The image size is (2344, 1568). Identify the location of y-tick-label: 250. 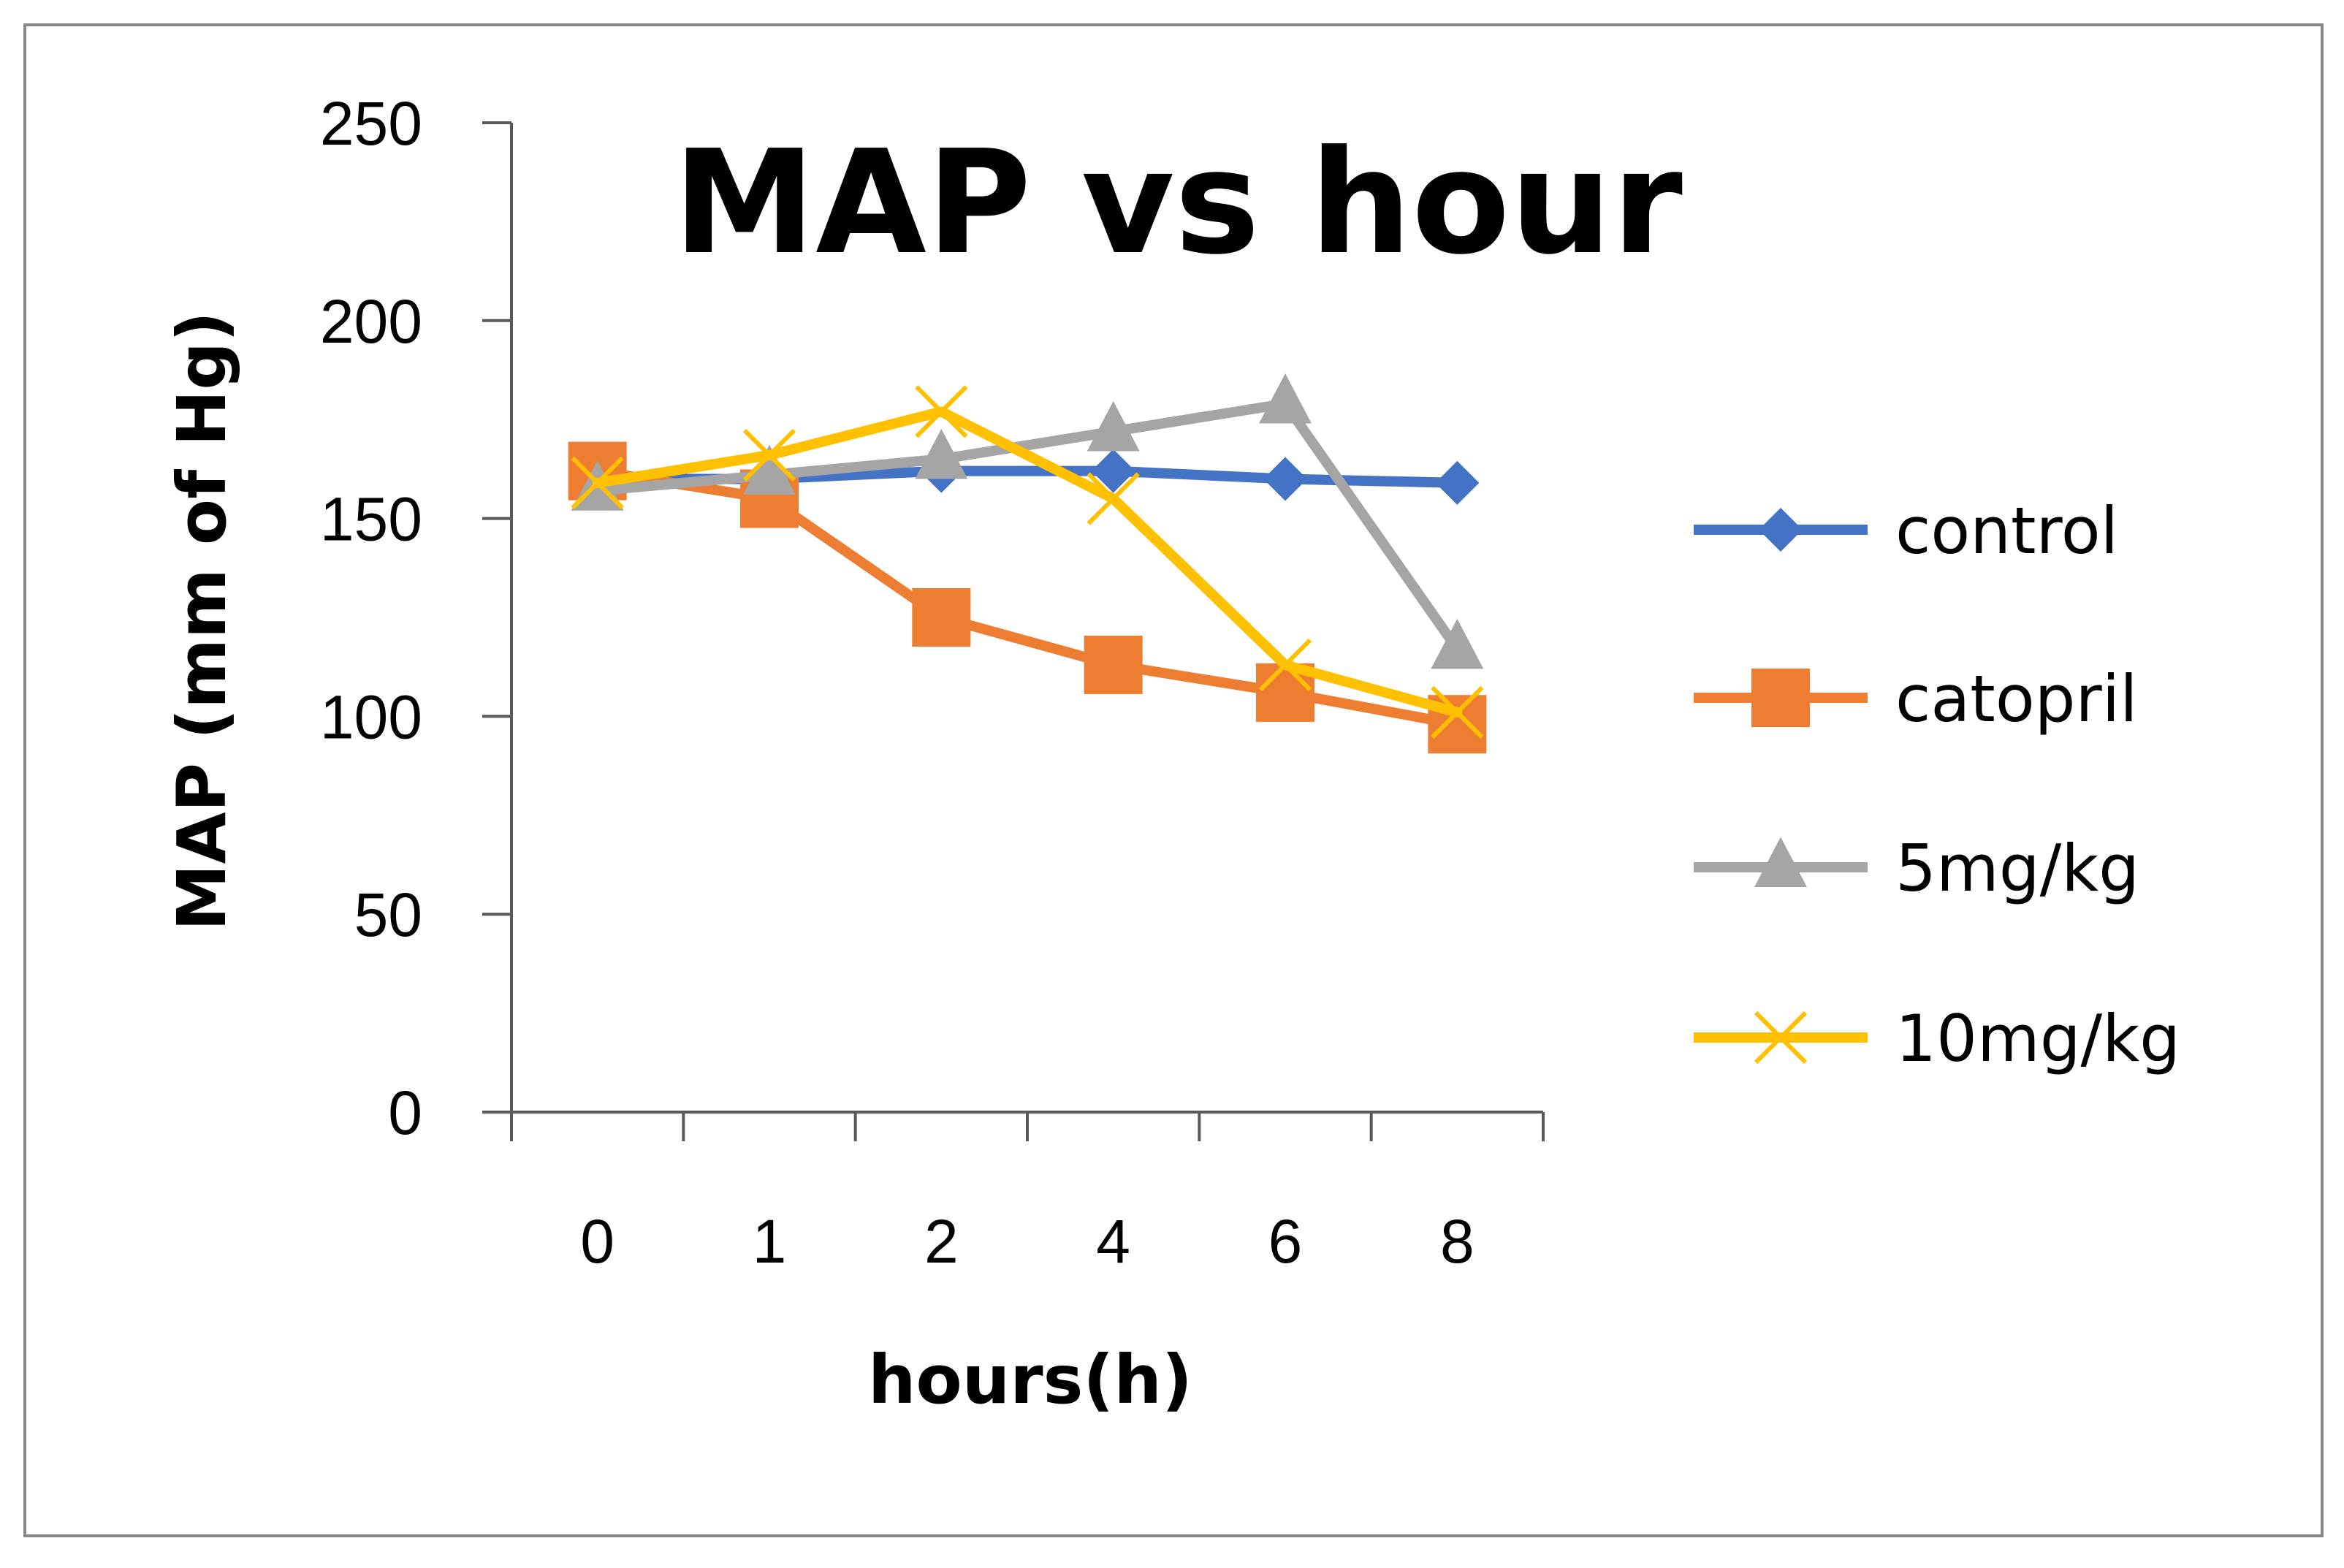
(371, 123).